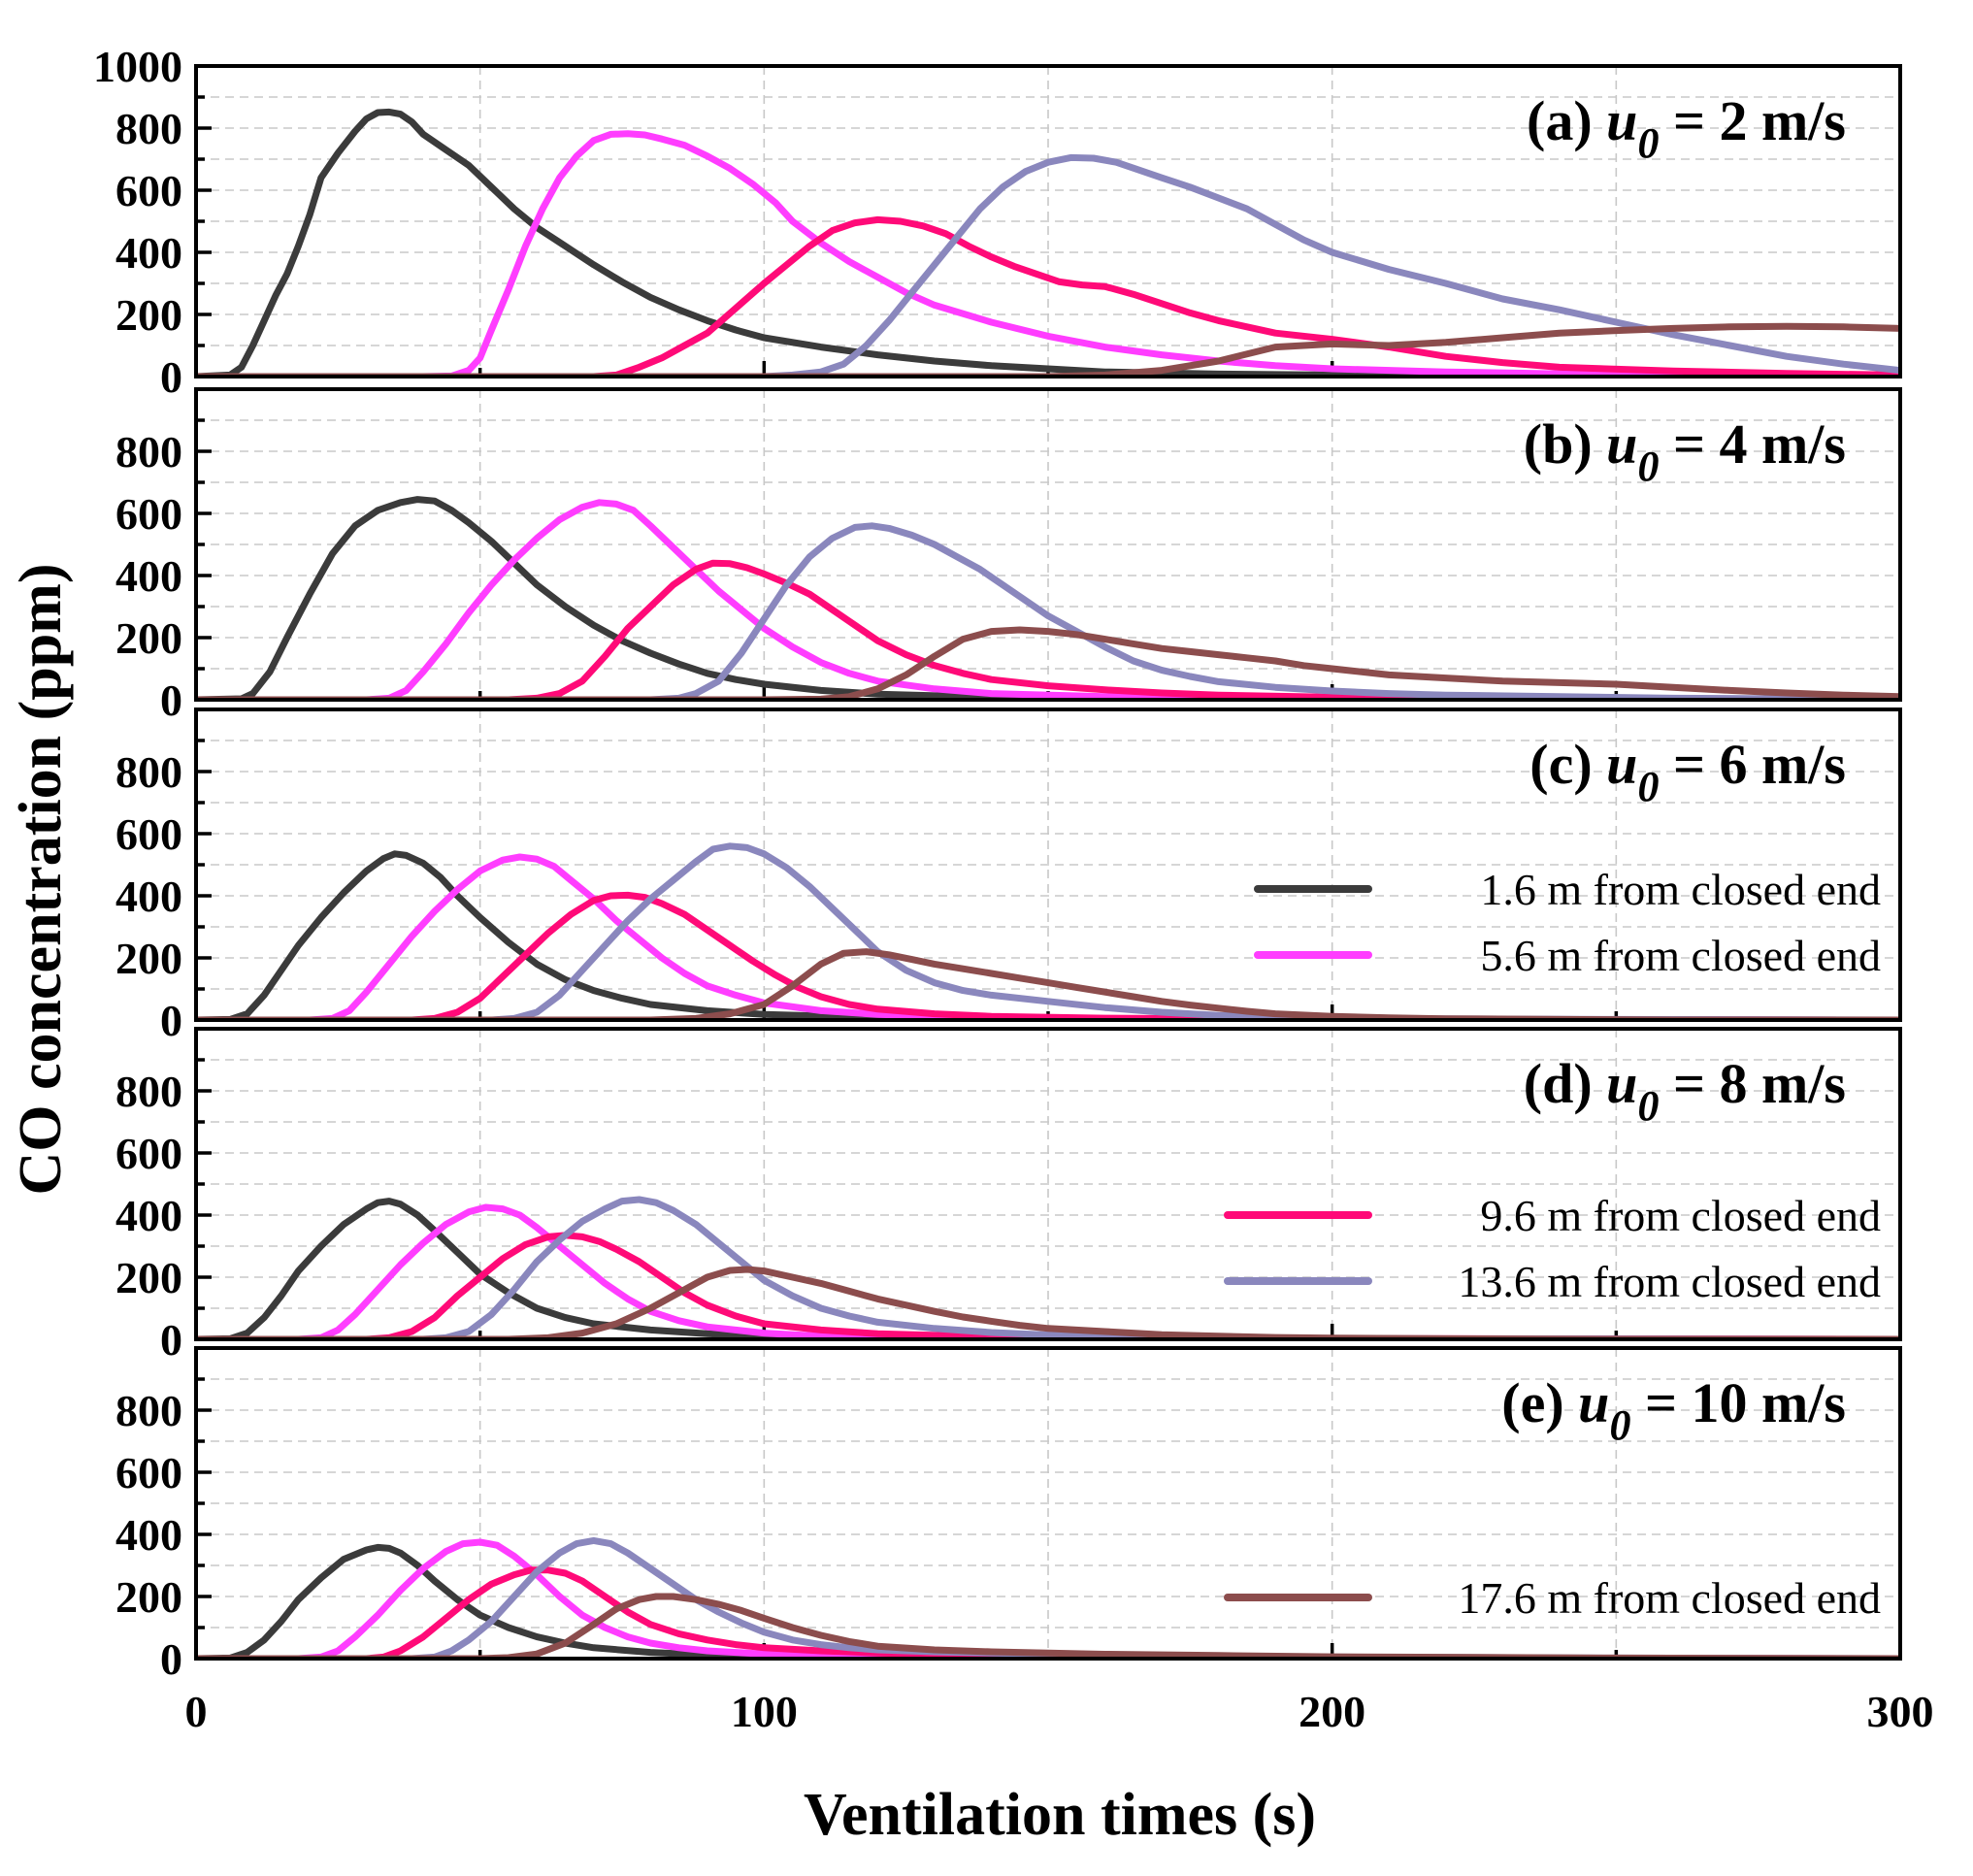 Image resolution: width=1973 pixels, height=1876 pixels. Describe the element at coordinates (197, 1711) in the screenshot. I see `x-tick-label: 0` at that location.